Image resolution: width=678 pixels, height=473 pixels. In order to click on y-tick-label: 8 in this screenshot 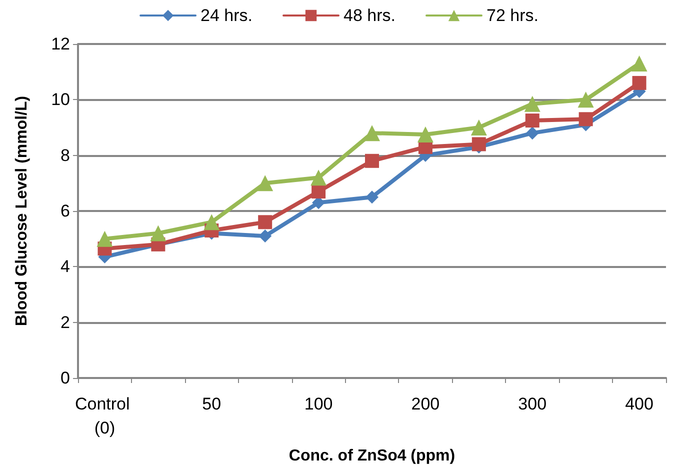, I will do `click(65, 155)`.